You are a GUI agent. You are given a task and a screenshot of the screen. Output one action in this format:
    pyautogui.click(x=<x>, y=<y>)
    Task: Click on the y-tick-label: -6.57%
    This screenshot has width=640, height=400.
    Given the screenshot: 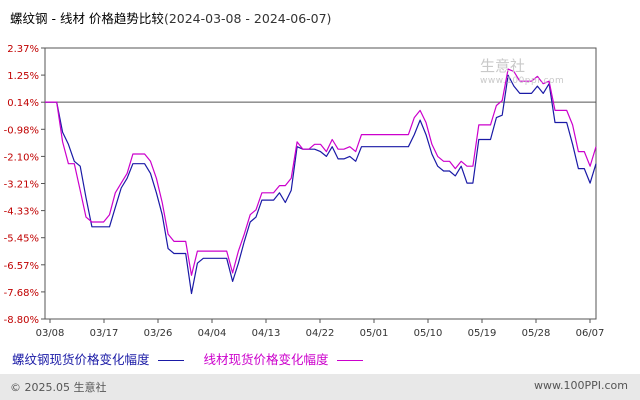 What is the action you would take?
    pyautogui.click(x=21, y=266)
    